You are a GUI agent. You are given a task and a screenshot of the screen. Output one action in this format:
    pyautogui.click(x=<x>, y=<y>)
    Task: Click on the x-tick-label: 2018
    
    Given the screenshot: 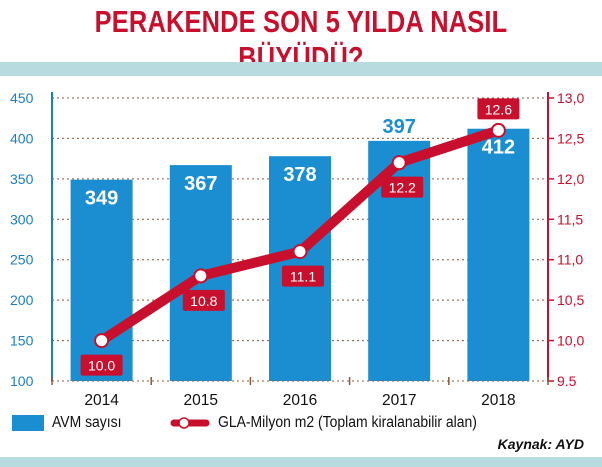 What is the action you would take?
    pyautogui.click(x=498, y=400)
    